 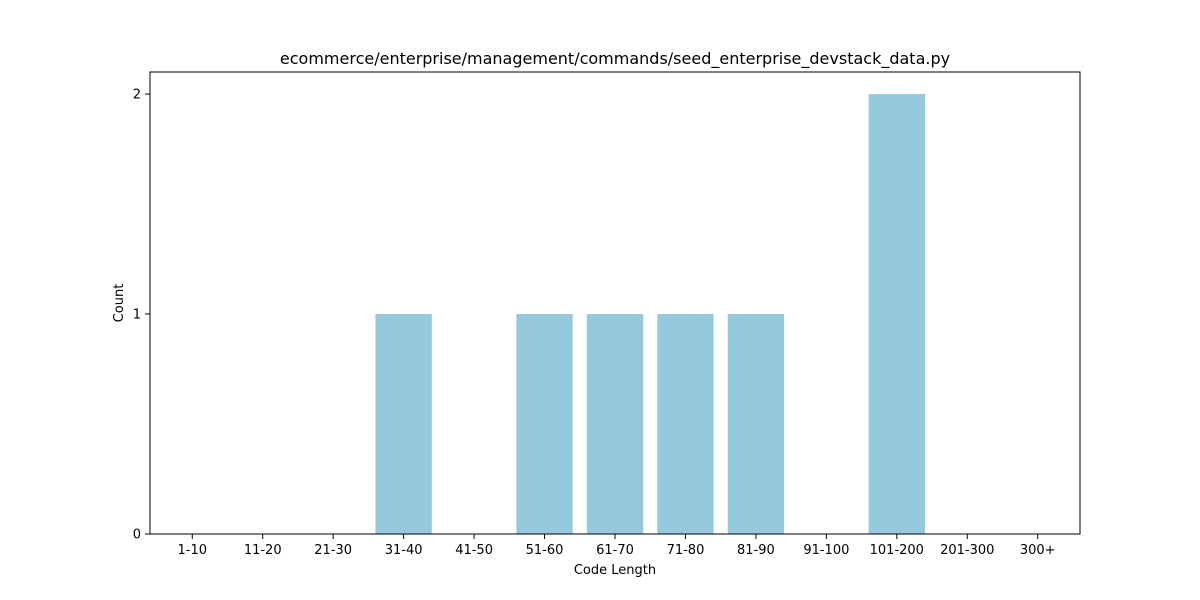 I want to click on x-tick-label: 300+, so click(x=1038, y=550).